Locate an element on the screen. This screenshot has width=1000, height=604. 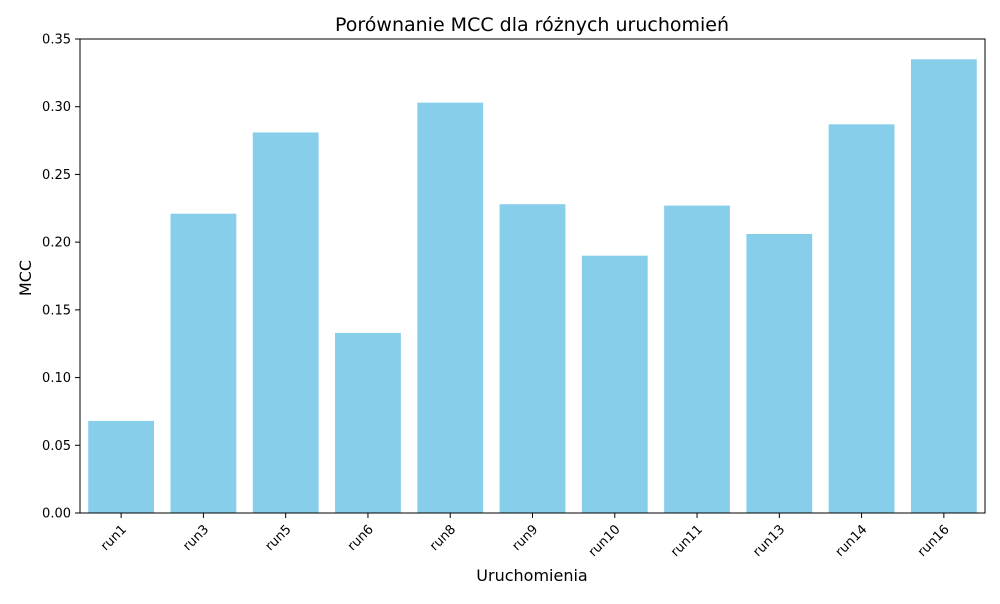
x-tick-label: run8 is located at coordinates (443, 538).